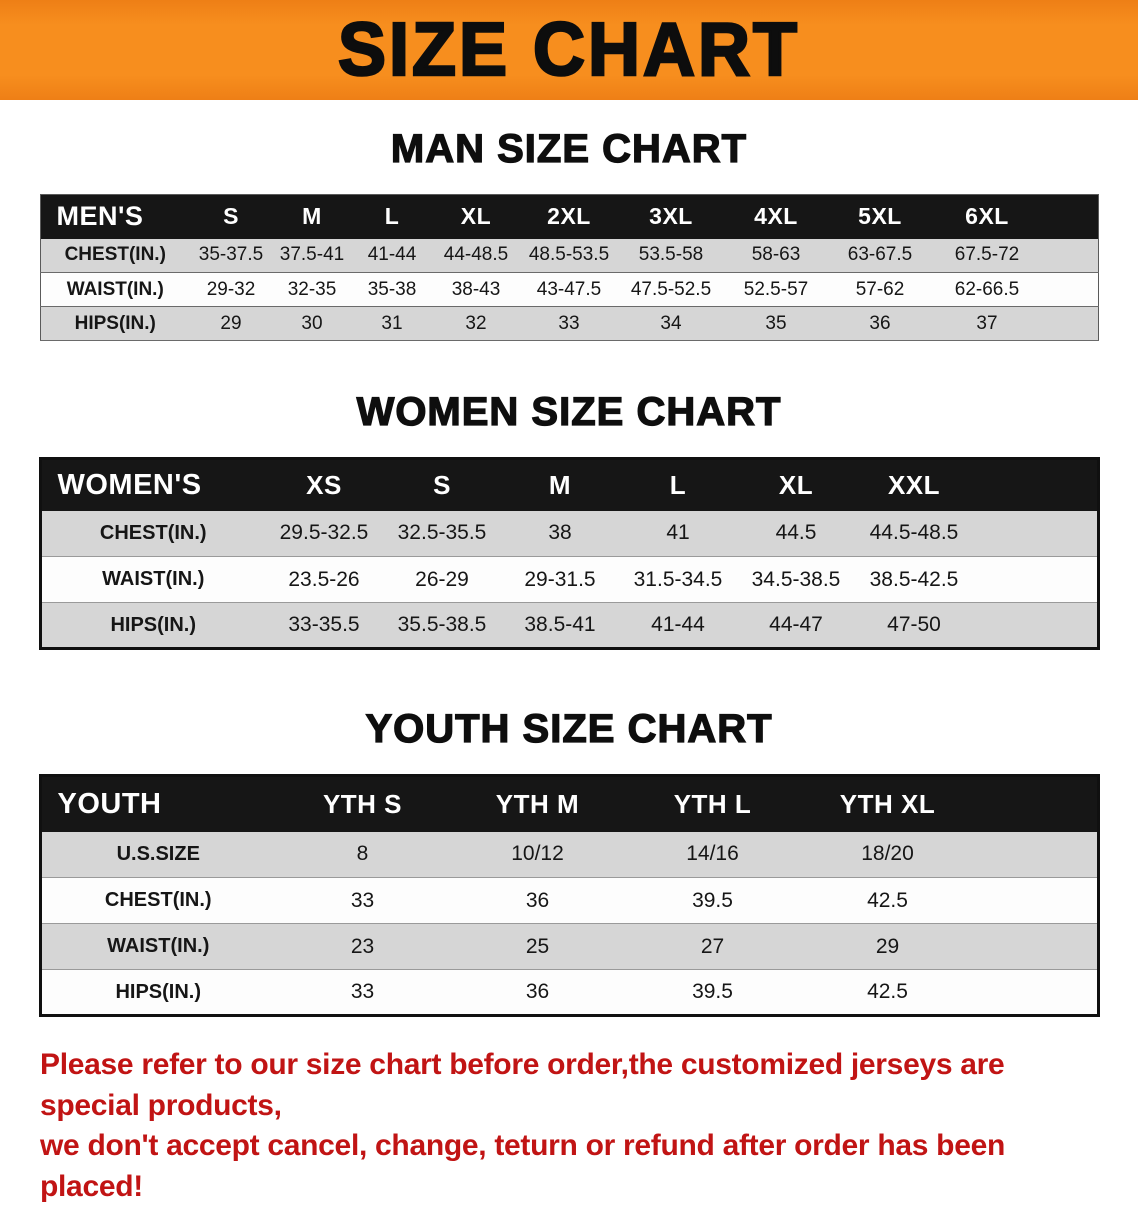  Describe the element at coordinates (880, 255) in the screenshot. I see `size-value: 63-67.5` at that location.